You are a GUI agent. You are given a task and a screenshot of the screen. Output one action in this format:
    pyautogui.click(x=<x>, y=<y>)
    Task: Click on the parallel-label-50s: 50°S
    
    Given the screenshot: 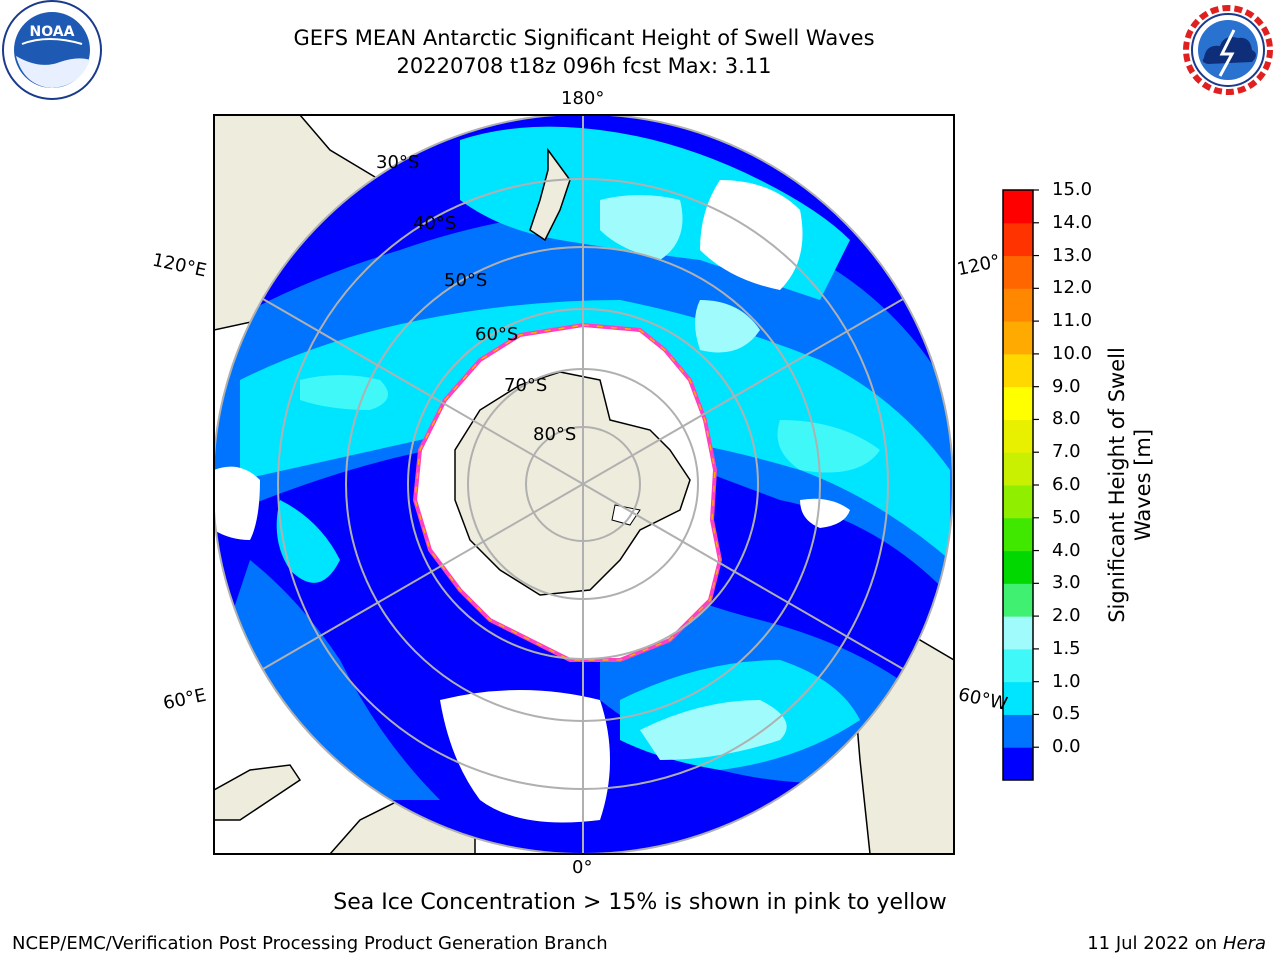 What is the action you would take?
    pyautogui.click(x=466, y=280)
    